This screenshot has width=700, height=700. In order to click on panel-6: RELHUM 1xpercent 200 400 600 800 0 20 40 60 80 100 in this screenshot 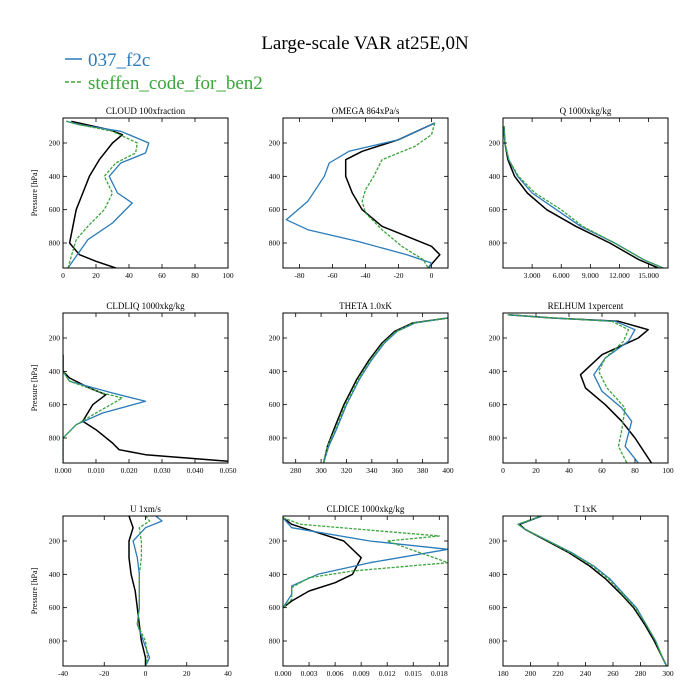, I will do `click(581, 388)`.